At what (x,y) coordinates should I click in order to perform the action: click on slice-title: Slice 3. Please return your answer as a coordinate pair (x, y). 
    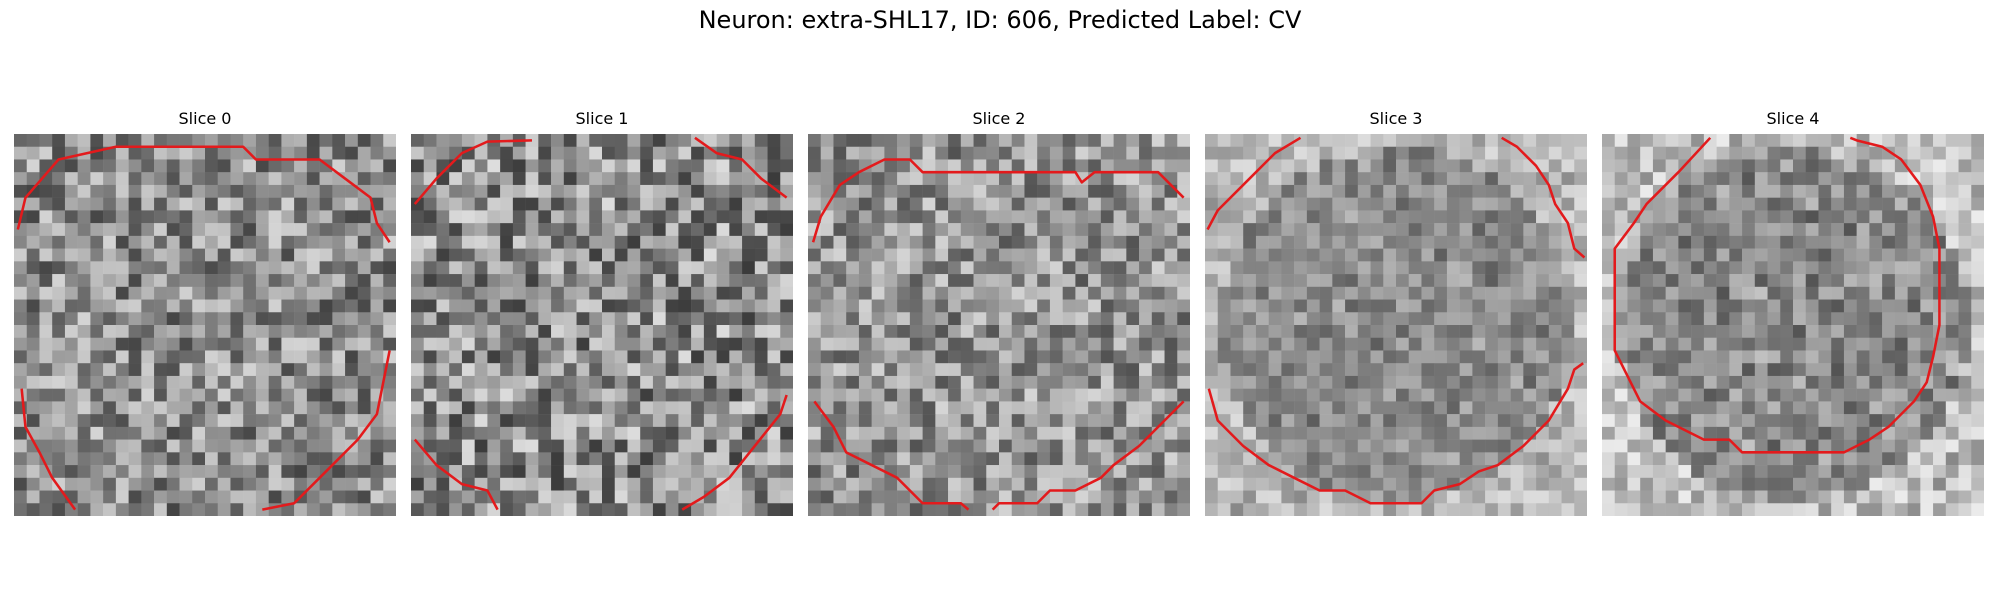
    Looking at the image, I should click on (1396, 118).